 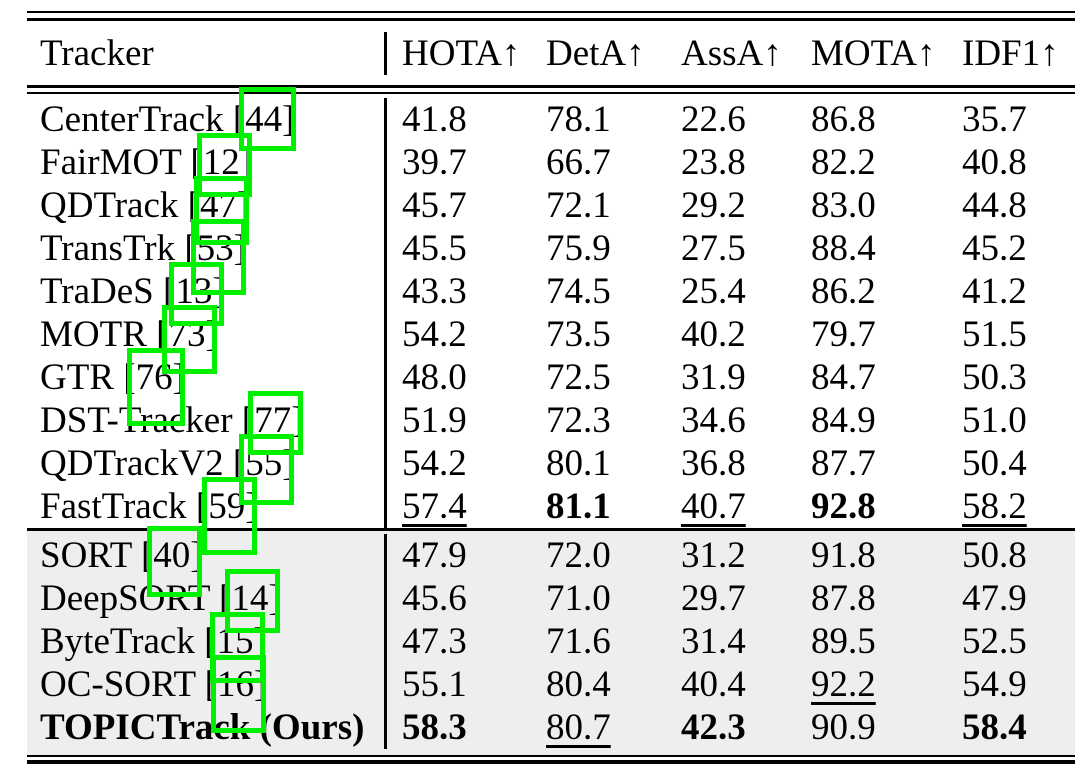 I want to click on table-row: QDTrack [47] 45.7 72.1 29.2 83.0 44.8, so click(x=551, y=210).